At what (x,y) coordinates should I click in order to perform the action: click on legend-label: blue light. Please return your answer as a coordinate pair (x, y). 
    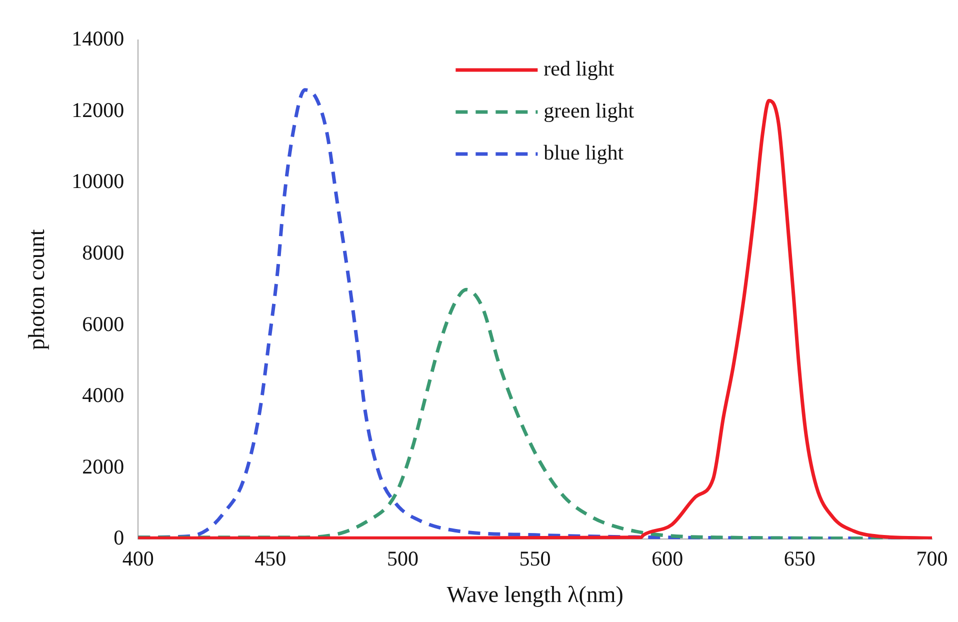
    Looking at the image, I should click on (584, 152).